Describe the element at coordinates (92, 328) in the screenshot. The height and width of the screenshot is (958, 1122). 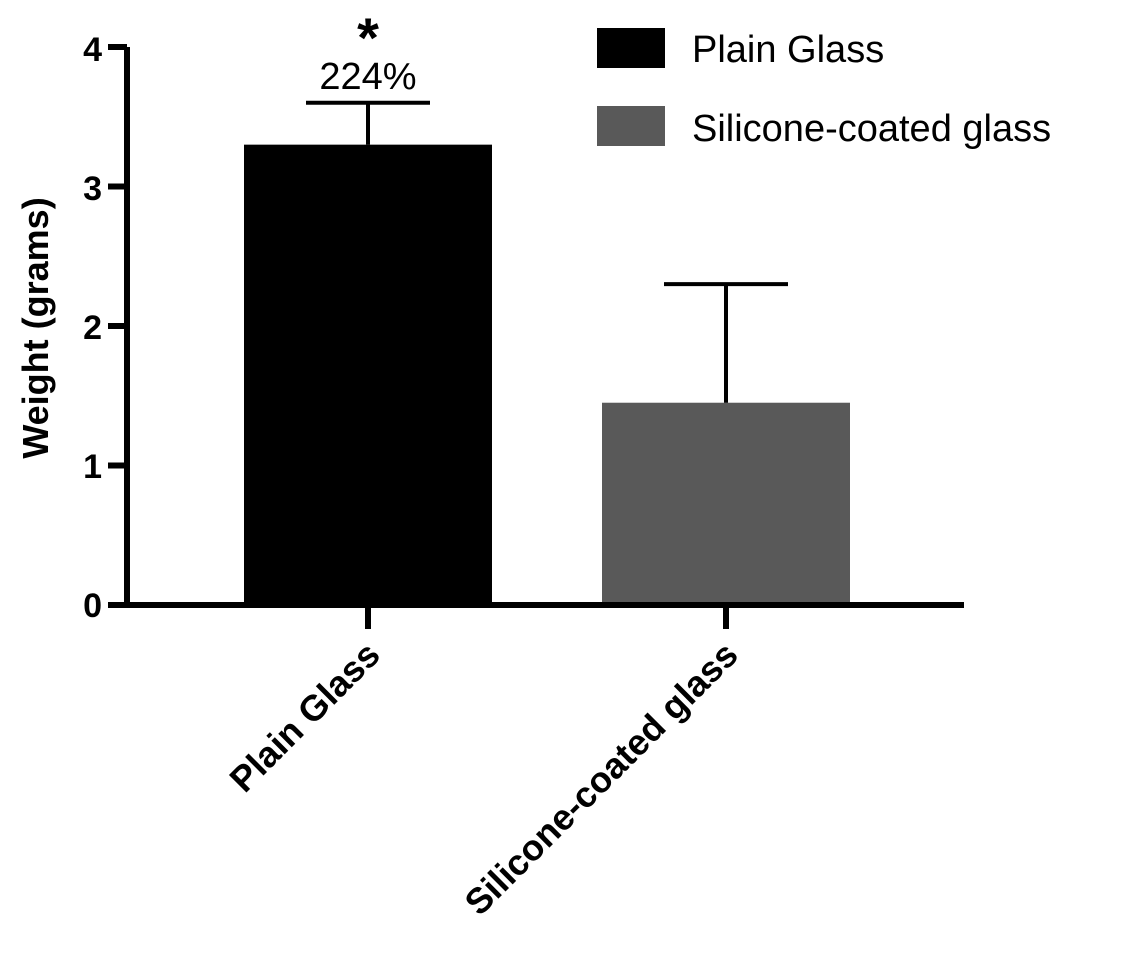
I see `y-tick-label-2: 2` at that location.